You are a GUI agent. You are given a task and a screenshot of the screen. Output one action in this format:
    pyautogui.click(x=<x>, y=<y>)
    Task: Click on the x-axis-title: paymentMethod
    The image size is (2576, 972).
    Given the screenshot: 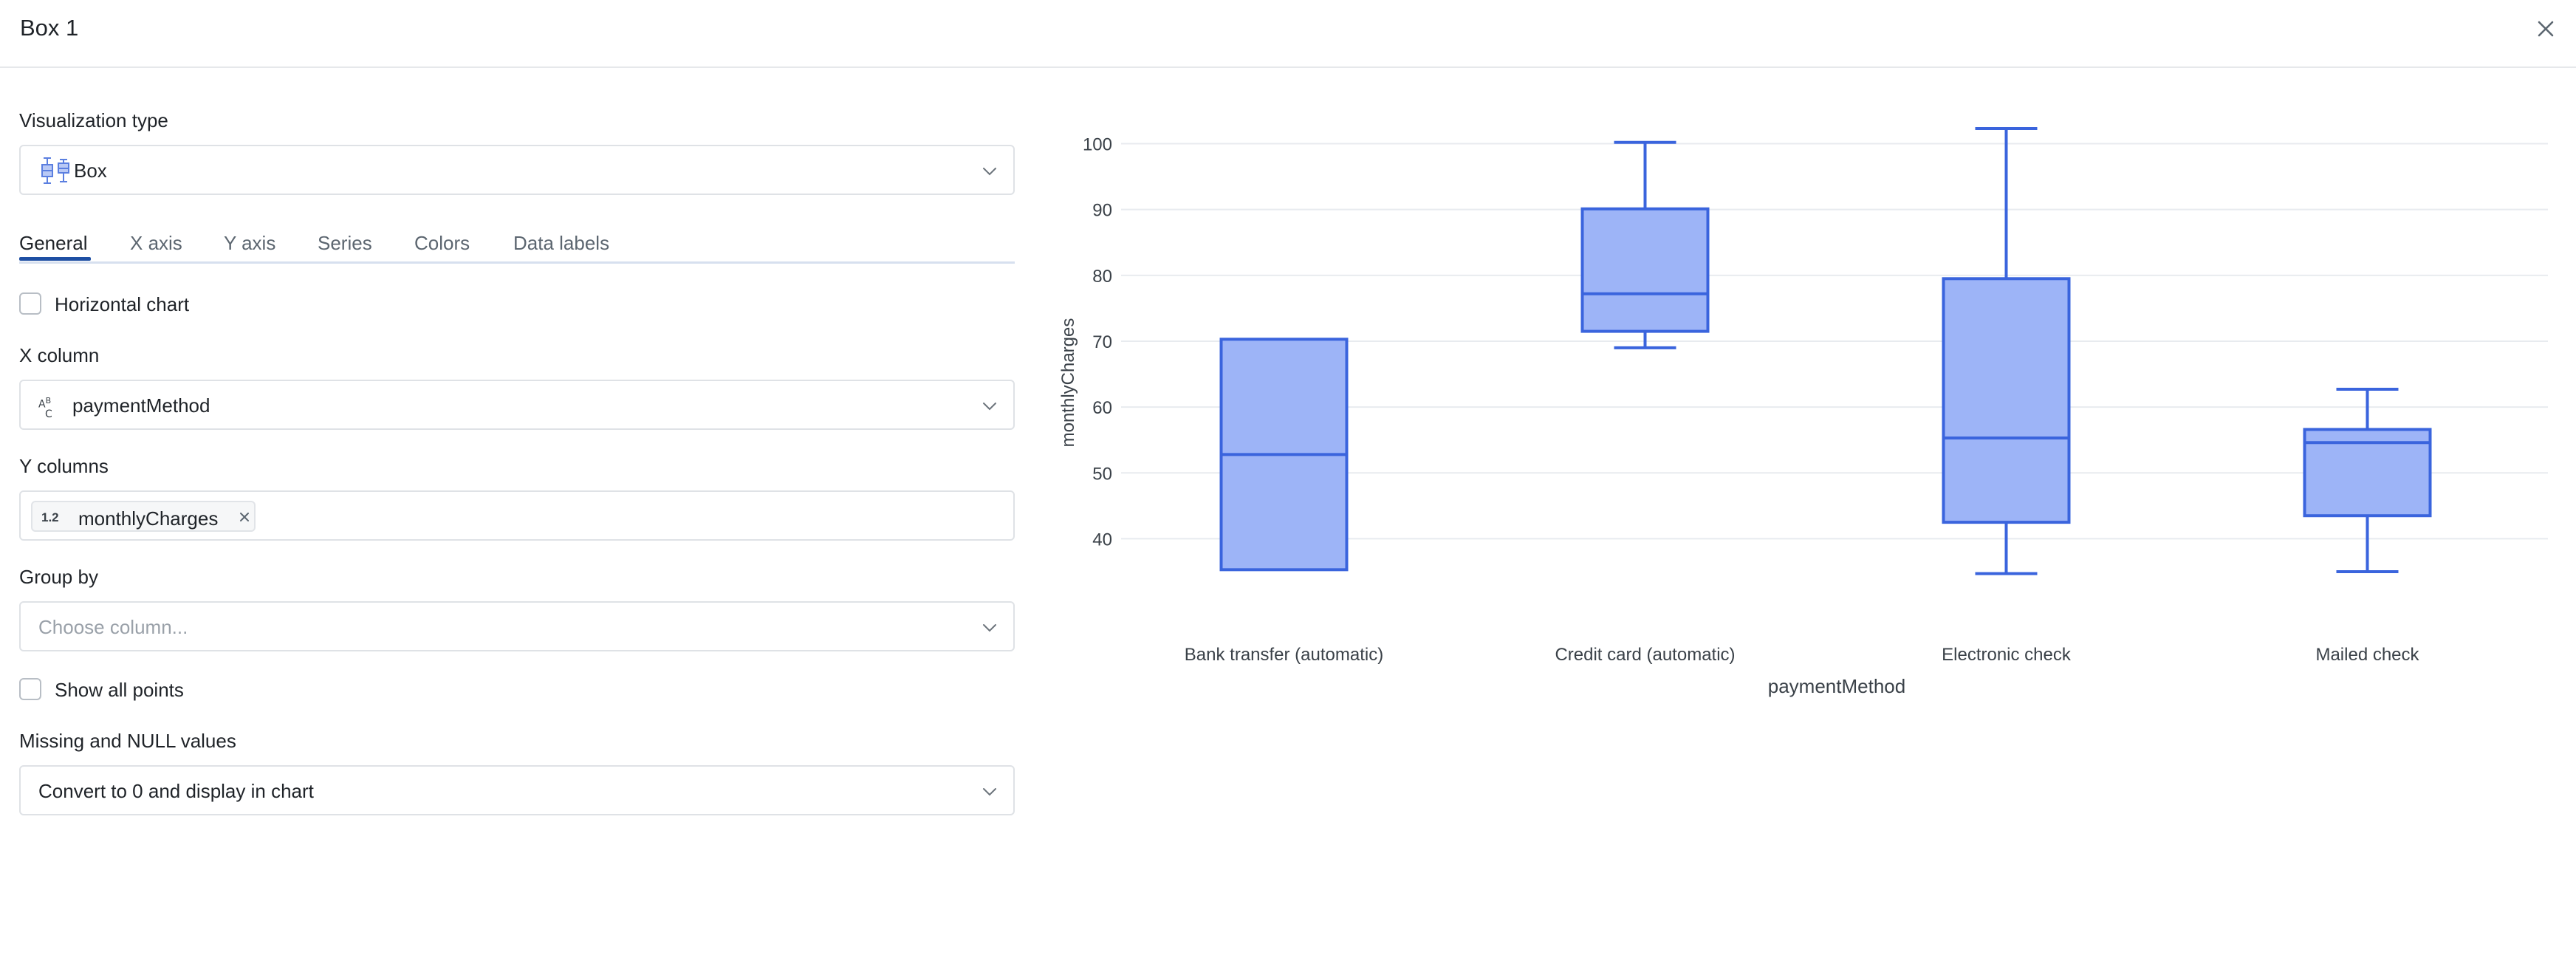 What is the action you would take?
    pyautogui.click(x=1836, y=686)
    